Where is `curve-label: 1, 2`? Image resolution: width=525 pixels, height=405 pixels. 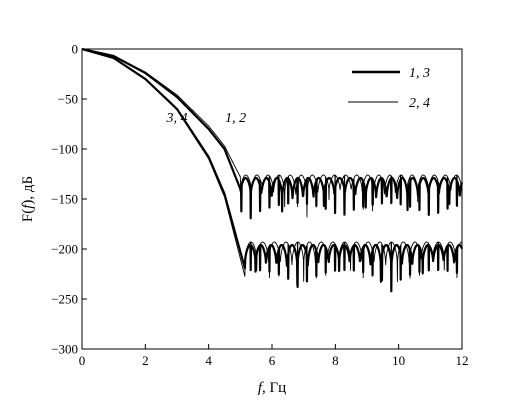 curve-label: 1, 2 is located at coordinates (235, 118).